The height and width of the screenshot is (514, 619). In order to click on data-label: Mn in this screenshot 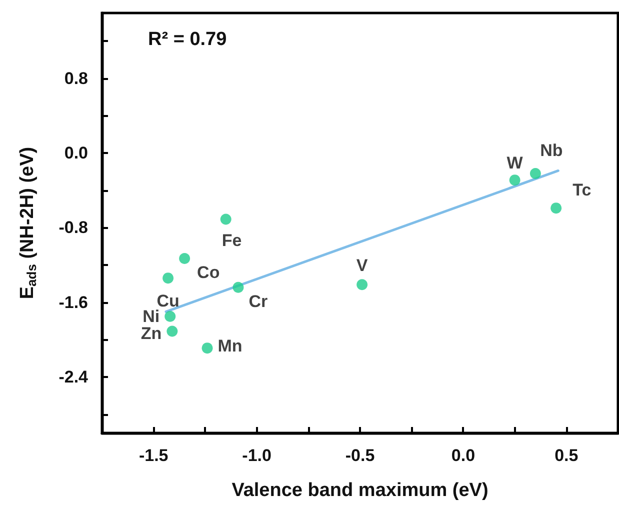, I will do `click(230, 346)`.